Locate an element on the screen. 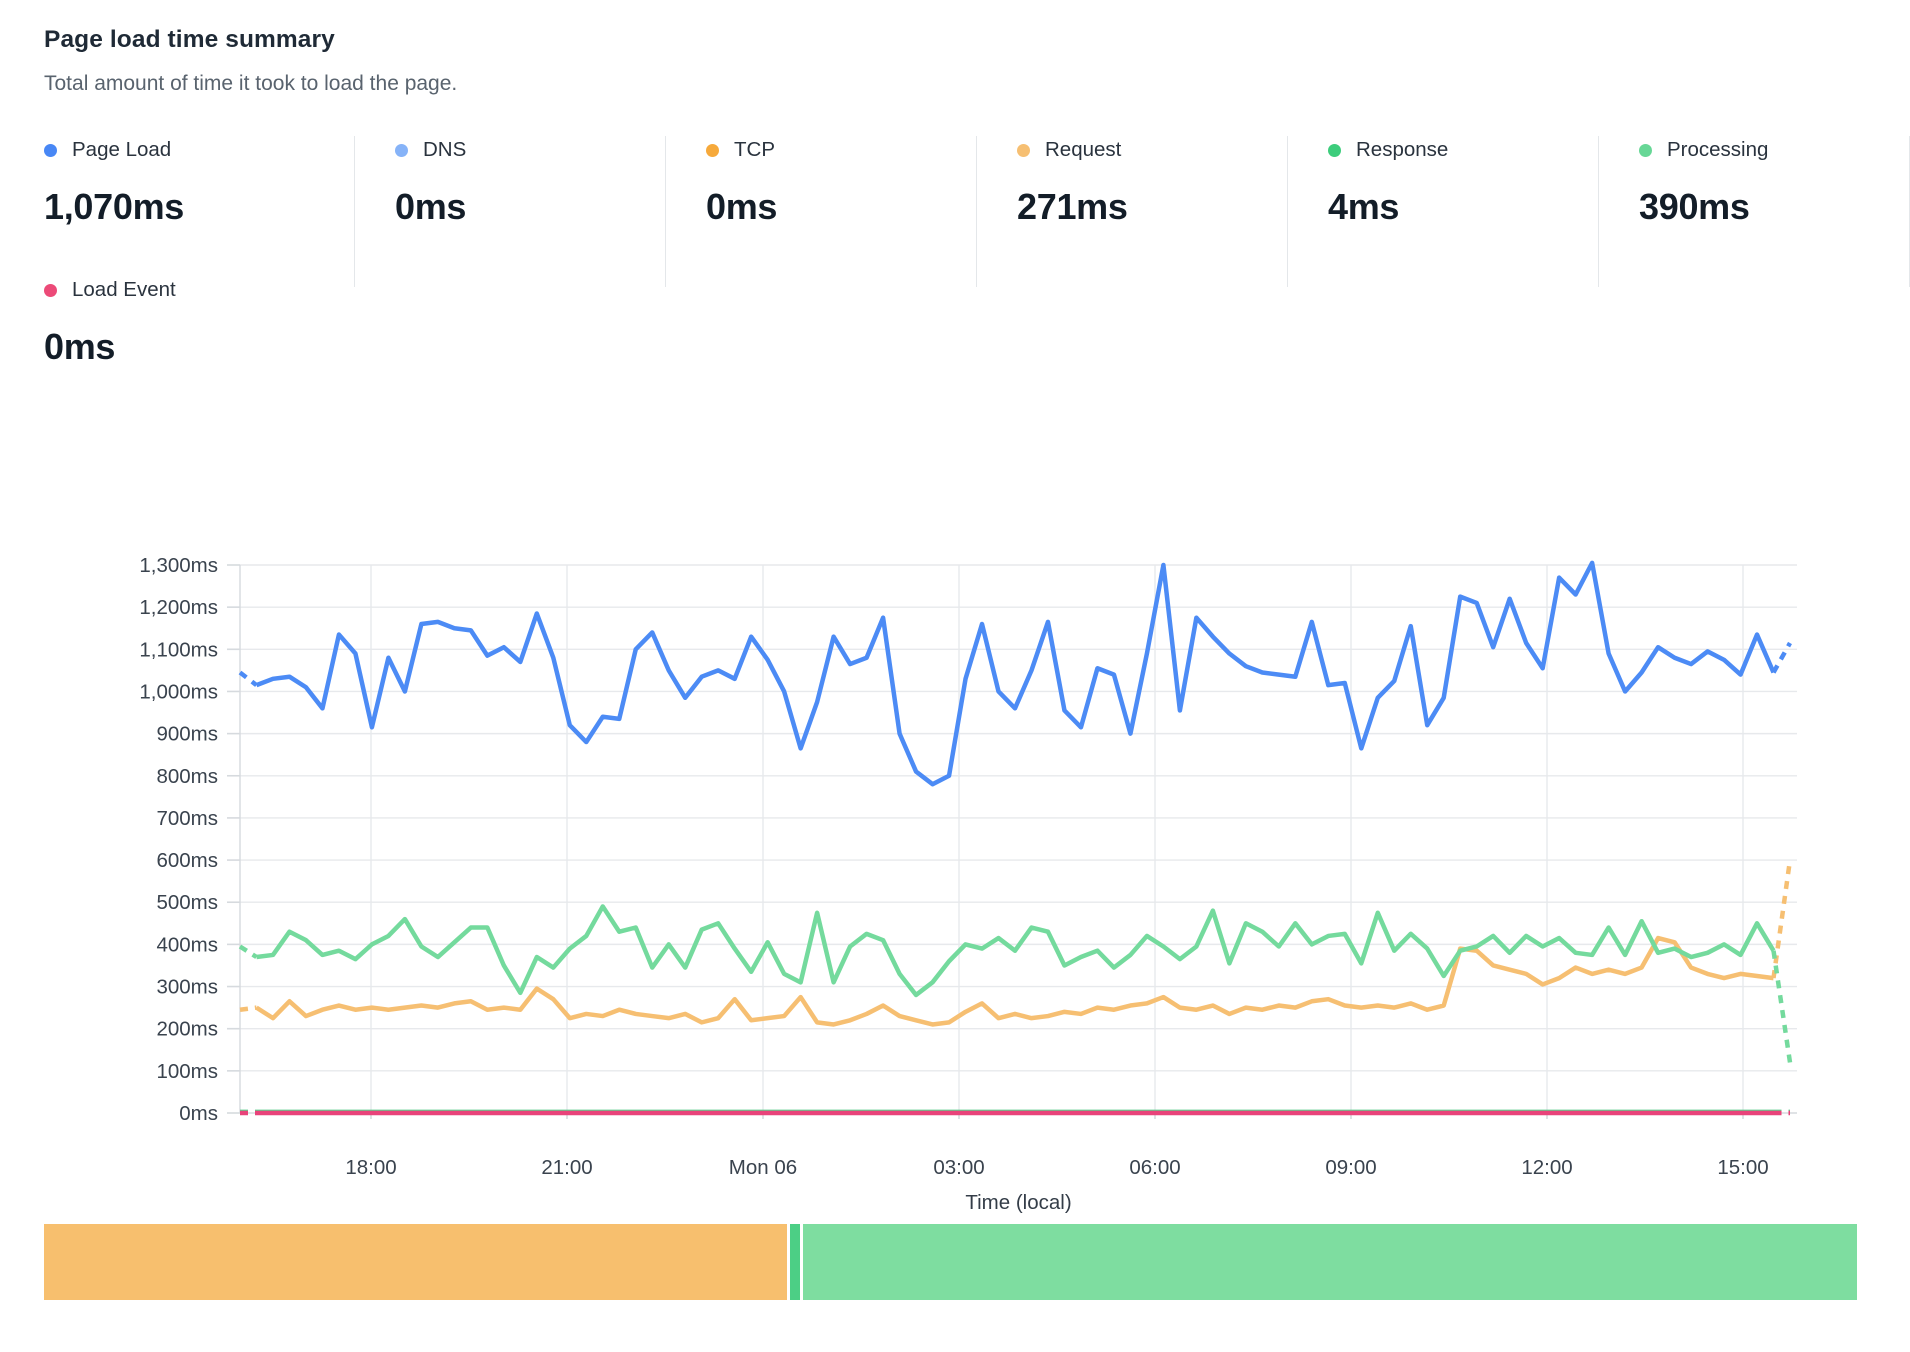 The image size is (1910, 1352). page-load-legend-dot-icon is located at coordinates (50, 150).